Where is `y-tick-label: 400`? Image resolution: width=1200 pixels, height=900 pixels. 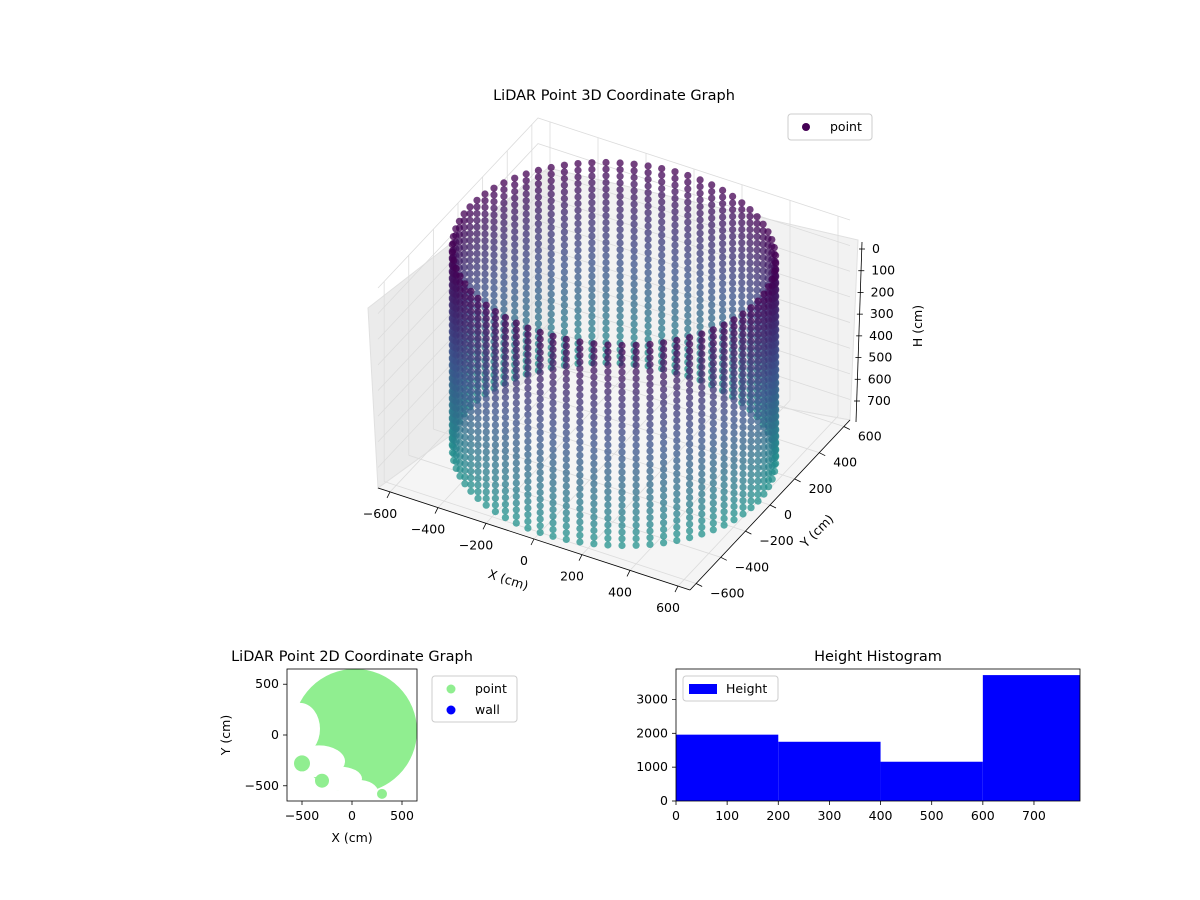
y-tick-label: 400 is located at coordinates (845, 462).